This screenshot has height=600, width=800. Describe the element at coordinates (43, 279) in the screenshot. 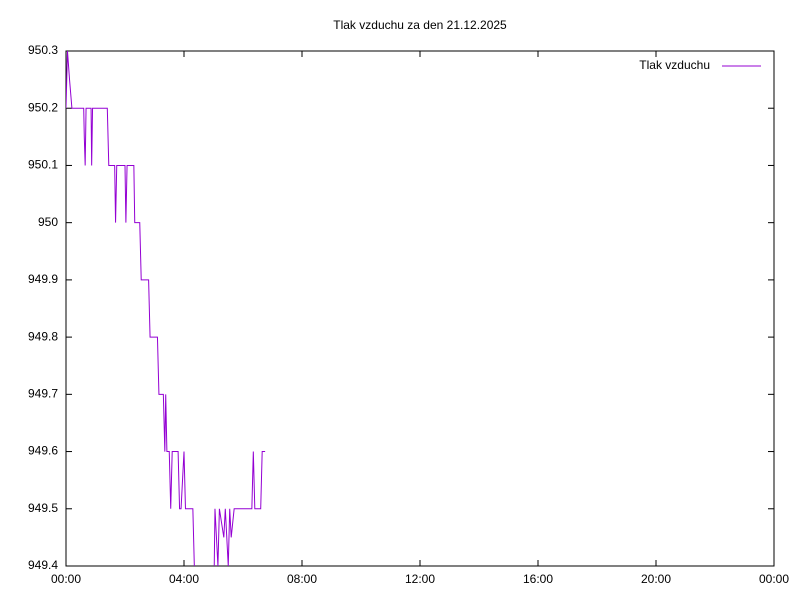

I see `y-tick-label: 949.9` at that location.